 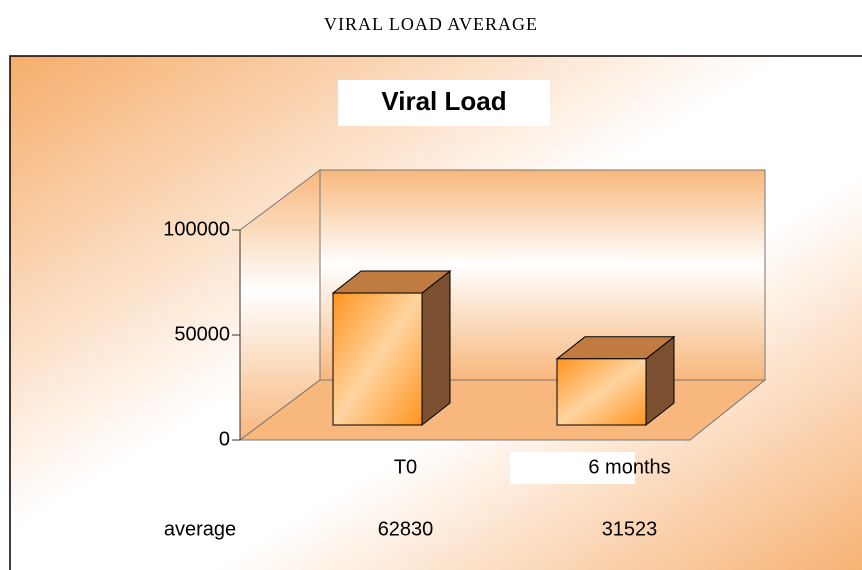 What do you see at coordinates (406, 529) in the screenshot?
I see `data-label: 62830` at bounding box center [406, 529].